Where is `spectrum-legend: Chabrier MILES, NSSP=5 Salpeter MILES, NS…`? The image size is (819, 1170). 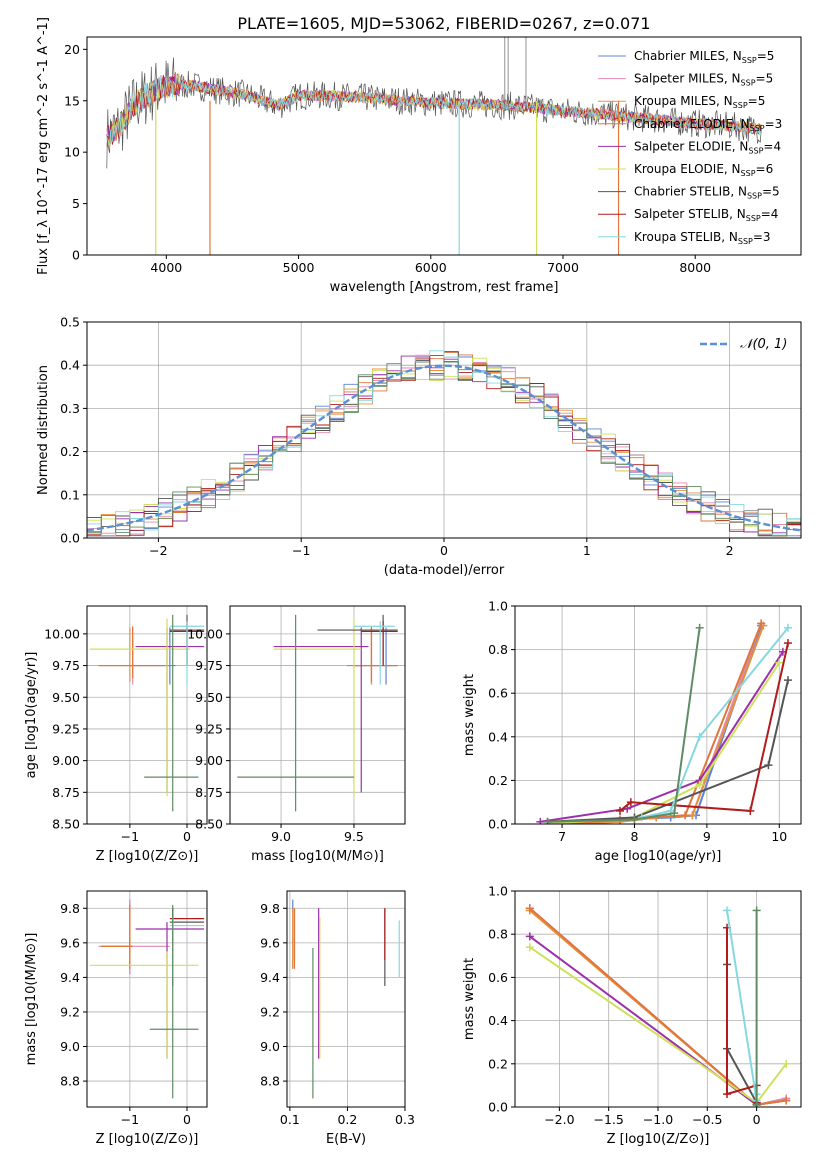 spectrum-legend: Chabrier MILES, NSSP=5 Salpeter MILES, NS… is located at coordinates (690, 147).